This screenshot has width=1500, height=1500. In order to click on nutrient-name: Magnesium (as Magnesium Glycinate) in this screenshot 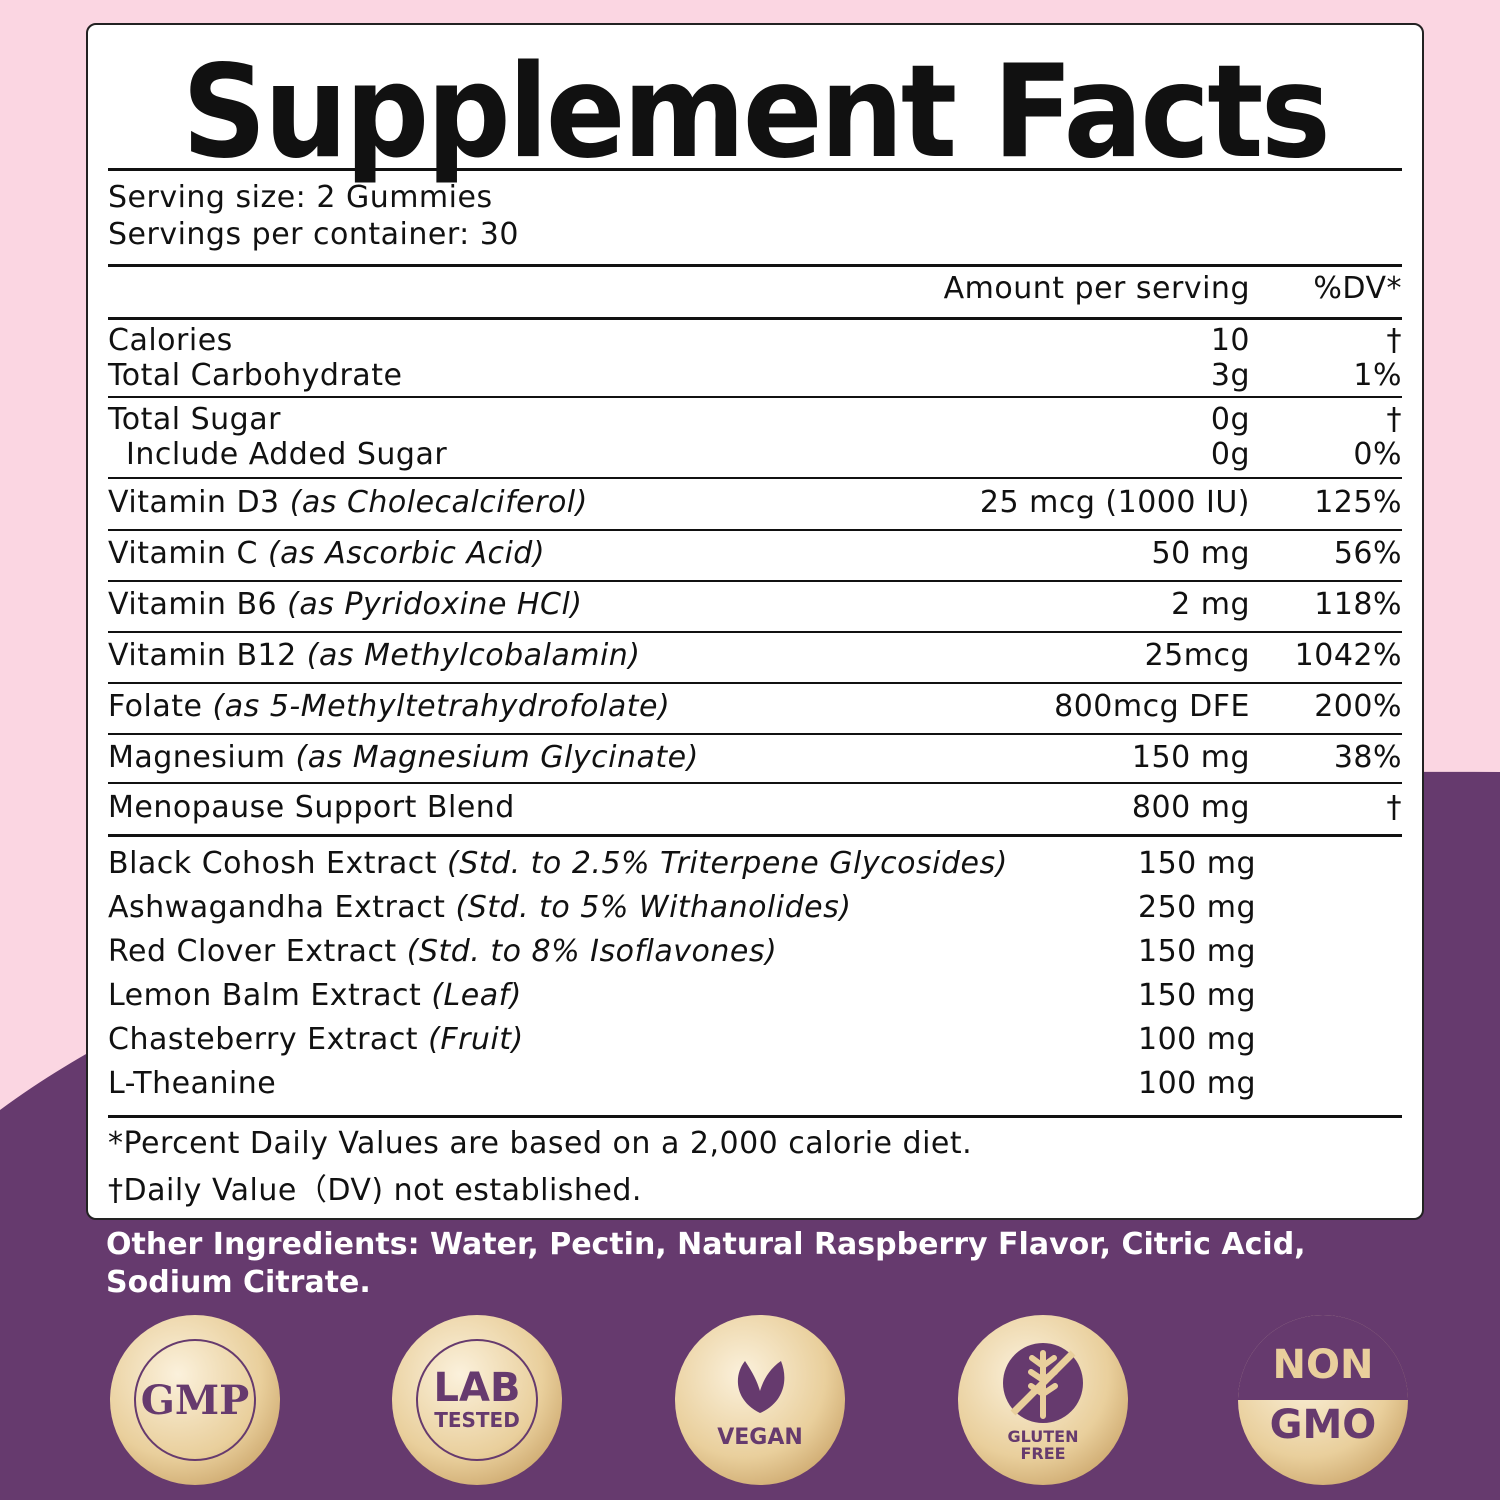, I will do `click(403, 758)`.